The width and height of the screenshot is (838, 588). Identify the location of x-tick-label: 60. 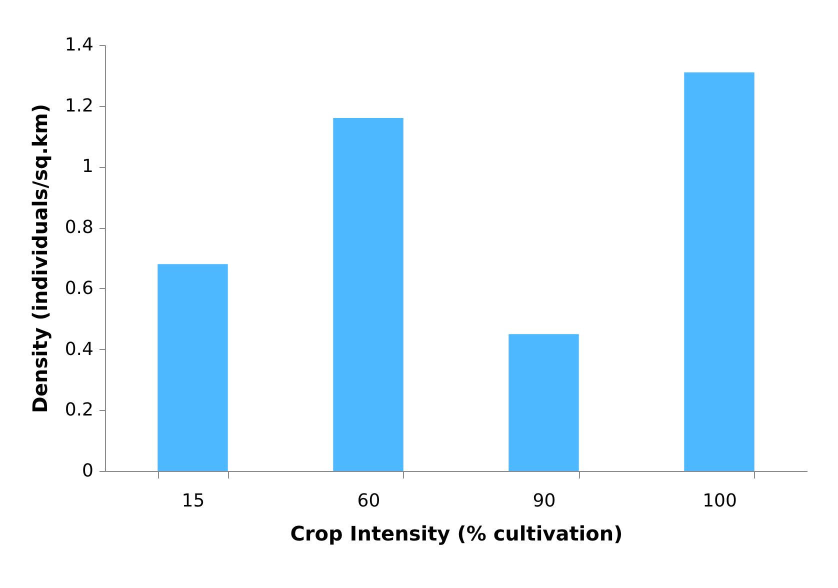
(368, 501).